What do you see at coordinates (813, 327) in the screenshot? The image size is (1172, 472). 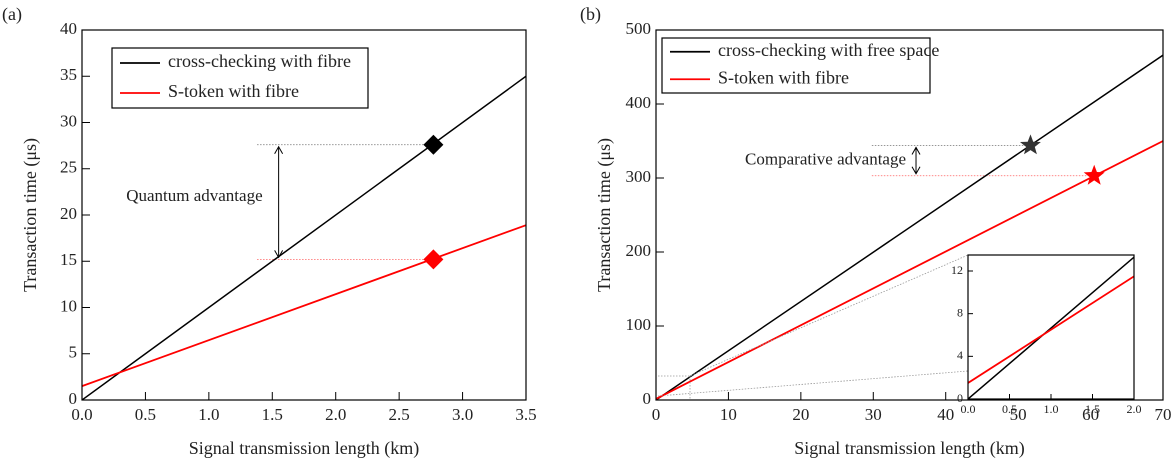 I see `inset-connector` at bounding box center [813, 327].